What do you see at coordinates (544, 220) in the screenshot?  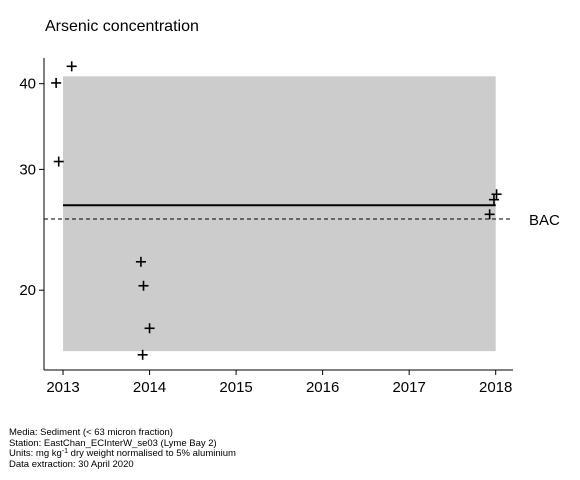 I see `bac-label: BAC` at bounding box center [544, 220].